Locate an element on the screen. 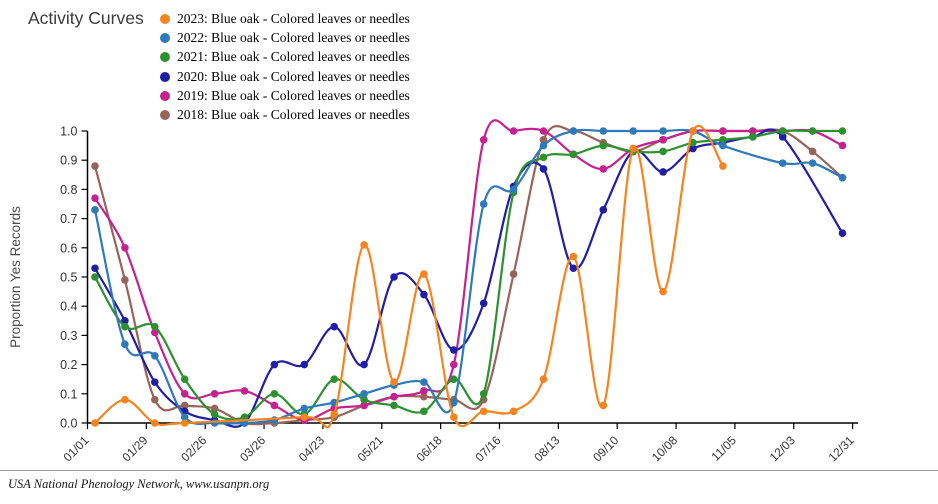  page-title: Activity Curves is located at coordinates (86, 18).